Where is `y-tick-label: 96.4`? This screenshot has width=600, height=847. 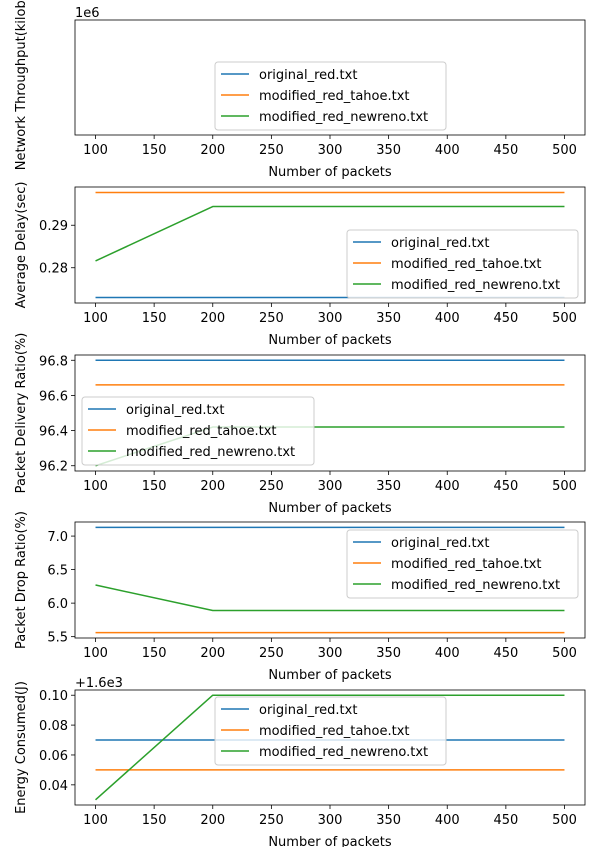
y-tick-label: 96.4 is located at coordinates (53, 432).